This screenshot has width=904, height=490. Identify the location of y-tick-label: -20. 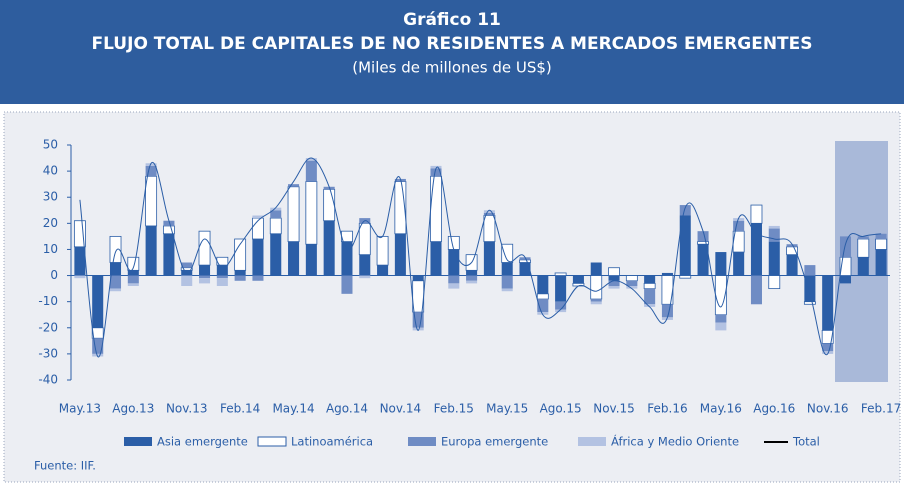
(48, 327).